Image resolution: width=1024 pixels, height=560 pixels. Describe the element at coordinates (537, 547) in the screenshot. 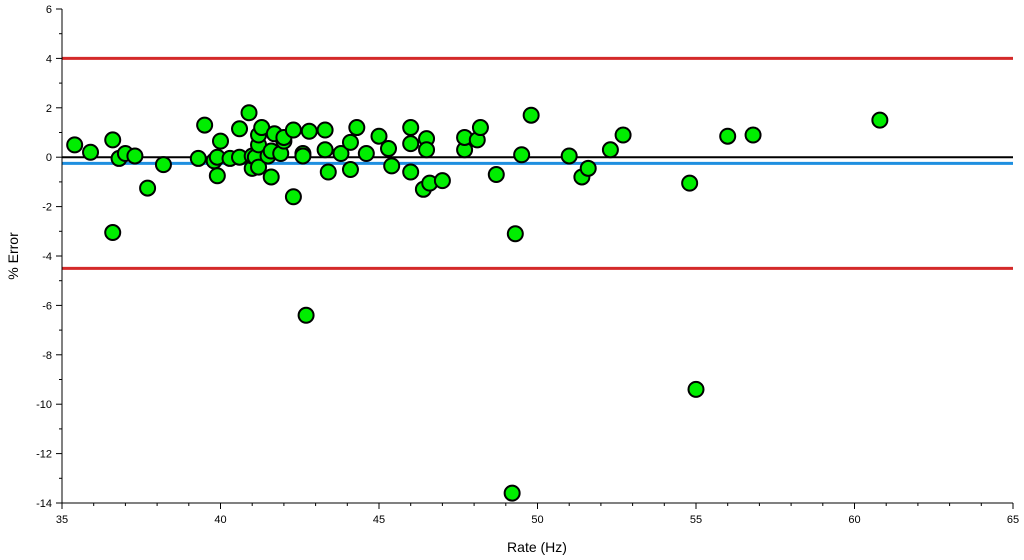

I see `x-axis-title: Rate (Hz)` at that location.